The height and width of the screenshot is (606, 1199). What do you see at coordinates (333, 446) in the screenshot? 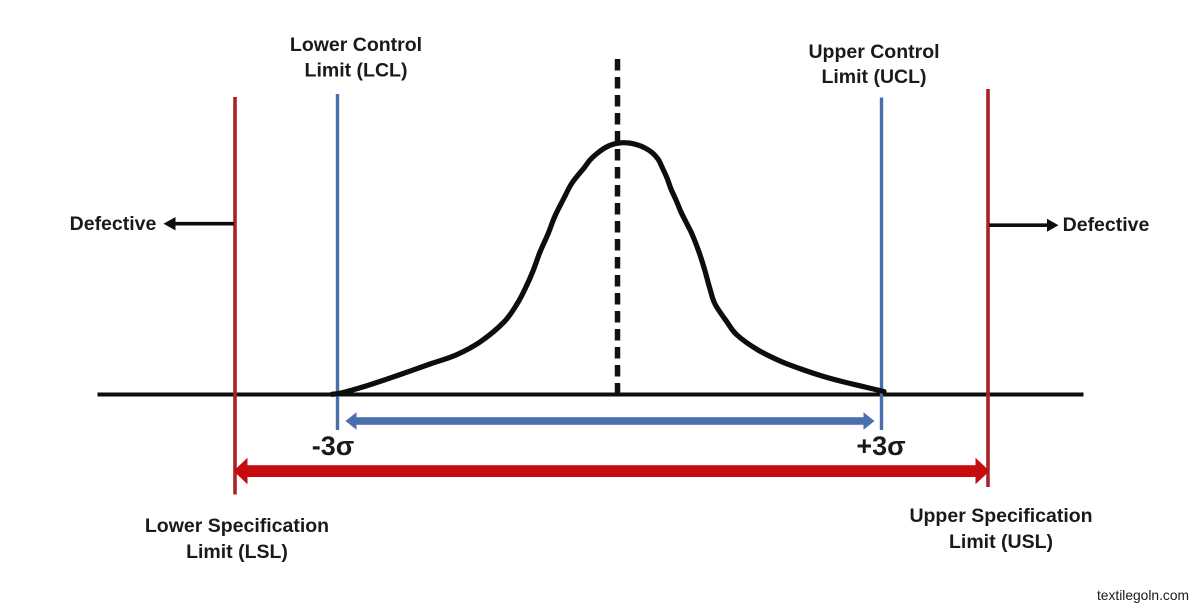
I see `svg-text: -3σ` at bounding box center [333, 446].